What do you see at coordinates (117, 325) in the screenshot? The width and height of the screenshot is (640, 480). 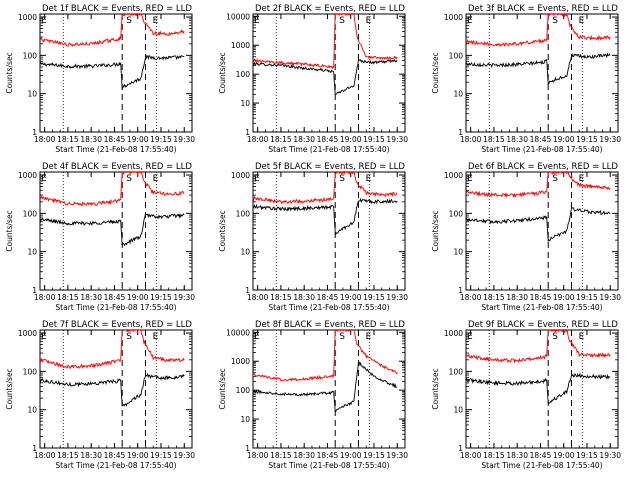 I see `chart-title: Det 7f BLACK = Events, RED = LLD` at bounding box center [117, 325].